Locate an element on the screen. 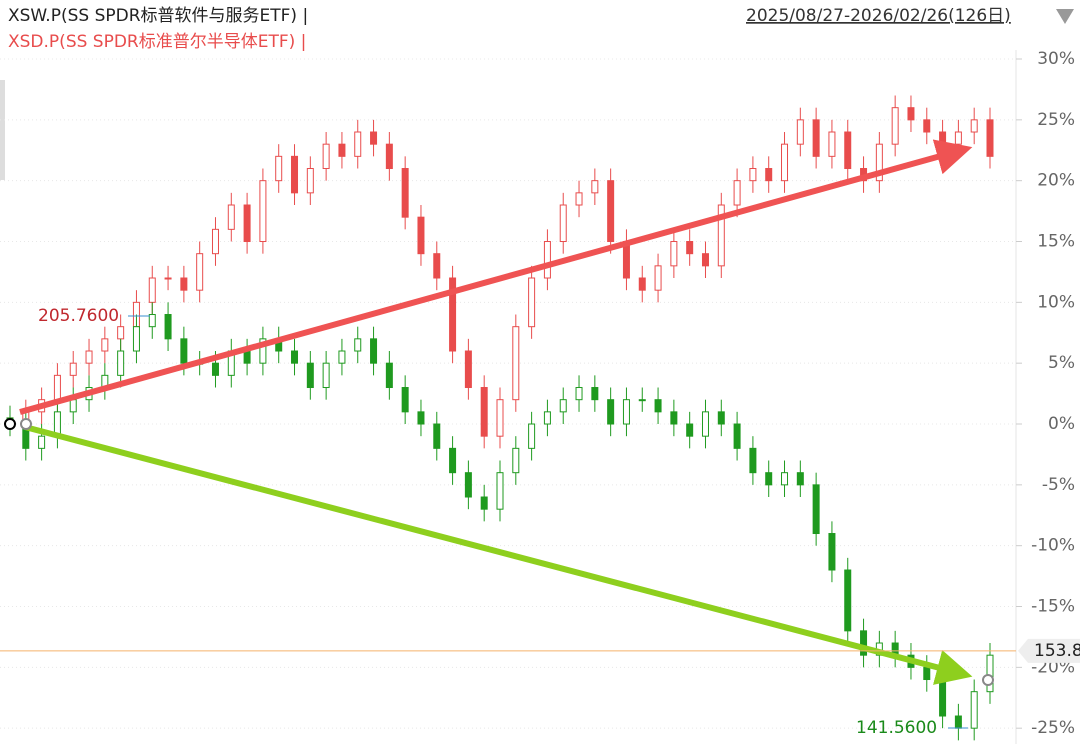 The height and width of the screenshot is (744, 1080). y-tick-label: 10% is located at coordinates (1056, 302).